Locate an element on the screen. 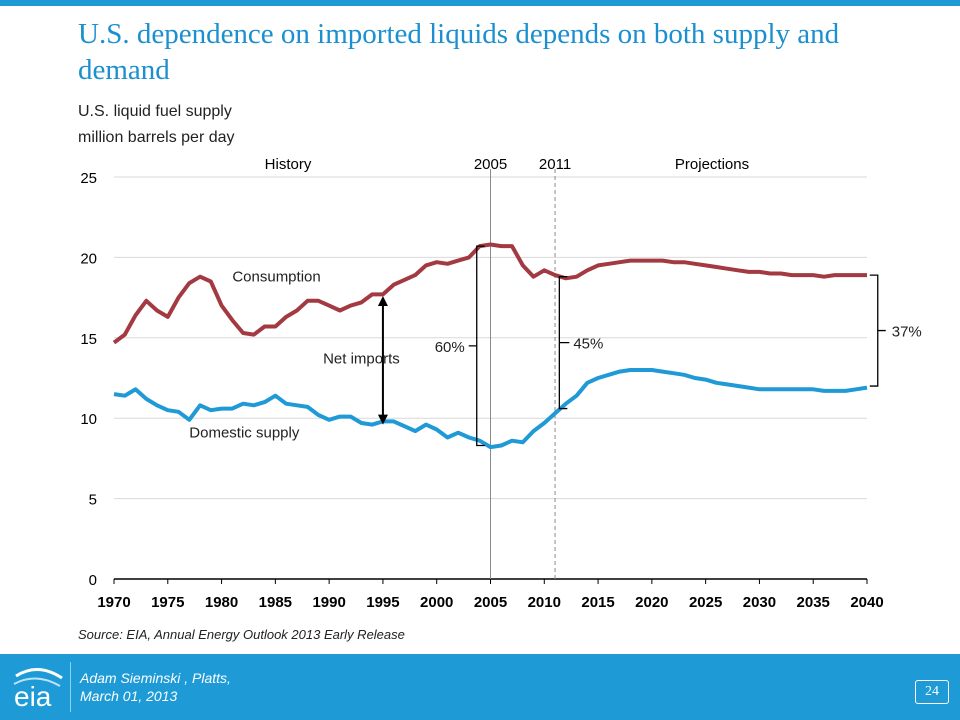 This screenshot has width=960, height=720. series-line-consumption is located at coordinates (489, 293).